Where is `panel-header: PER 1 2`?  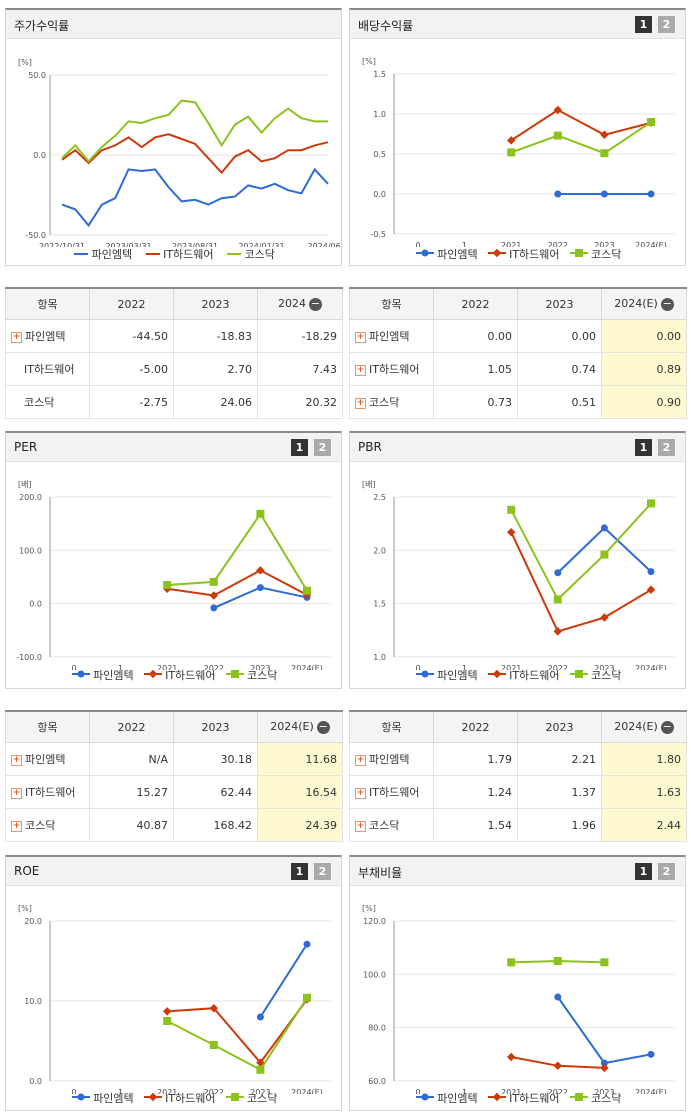
panel-header: PER 1 2 is located at coordinates (173, 447).